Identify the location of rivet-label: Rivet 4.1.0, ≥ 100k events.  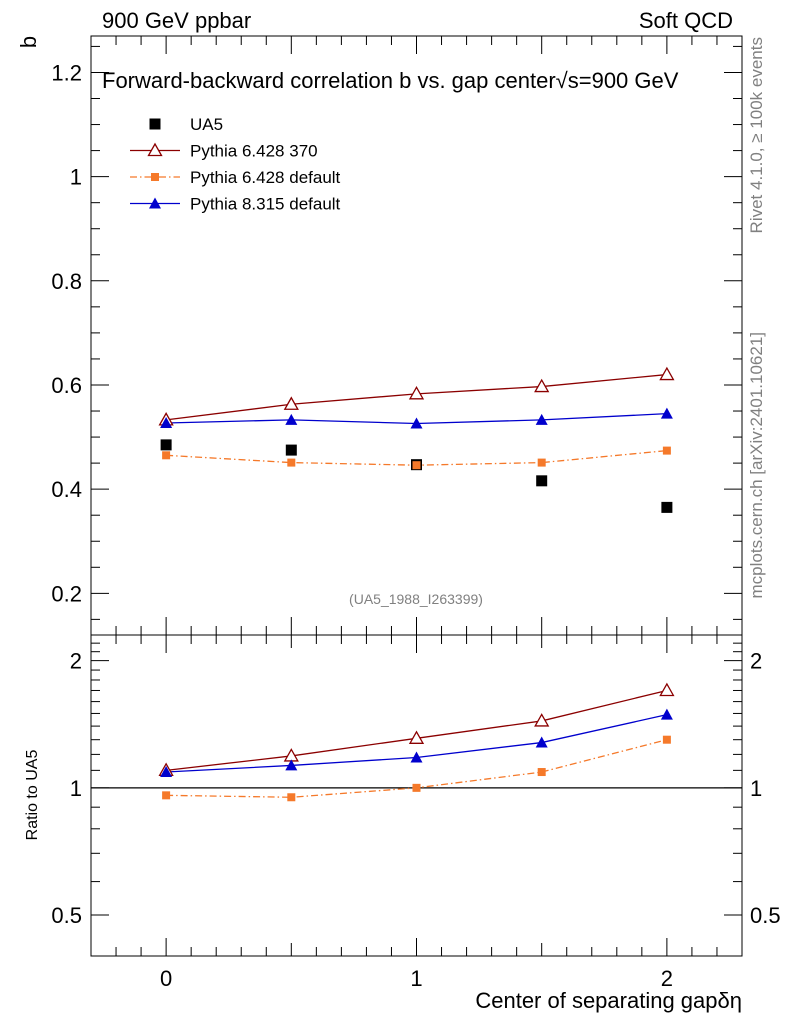
(756, 135).